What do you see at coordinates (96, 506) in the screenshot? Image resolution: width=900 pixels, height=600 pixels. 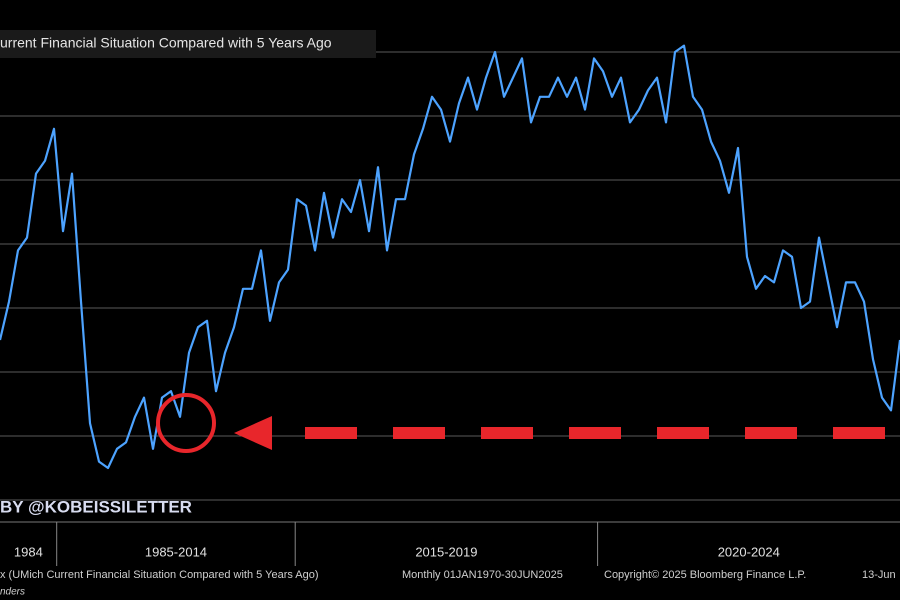 I see `watermark: BY @KOBEISSILETTER` at bounding box center [96, 506].